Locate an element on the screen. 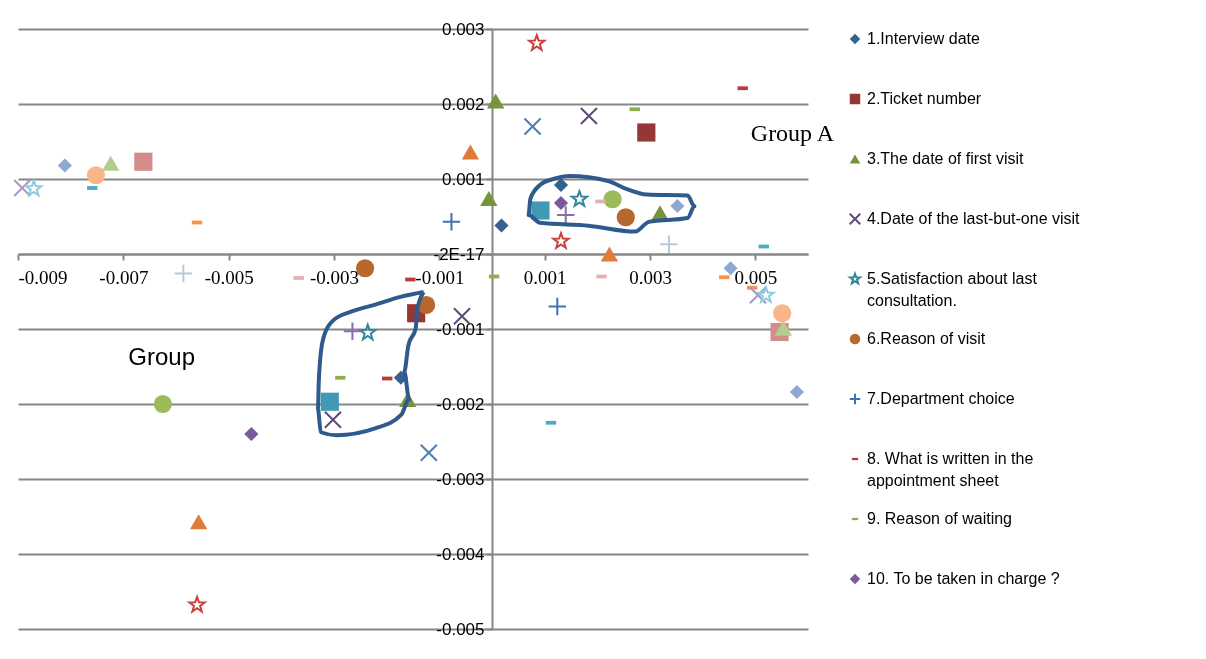 This screenshot has height=659, width=1206. legend-label: 4.Date of the last-but-one visit is located at coordinates (974, 218).